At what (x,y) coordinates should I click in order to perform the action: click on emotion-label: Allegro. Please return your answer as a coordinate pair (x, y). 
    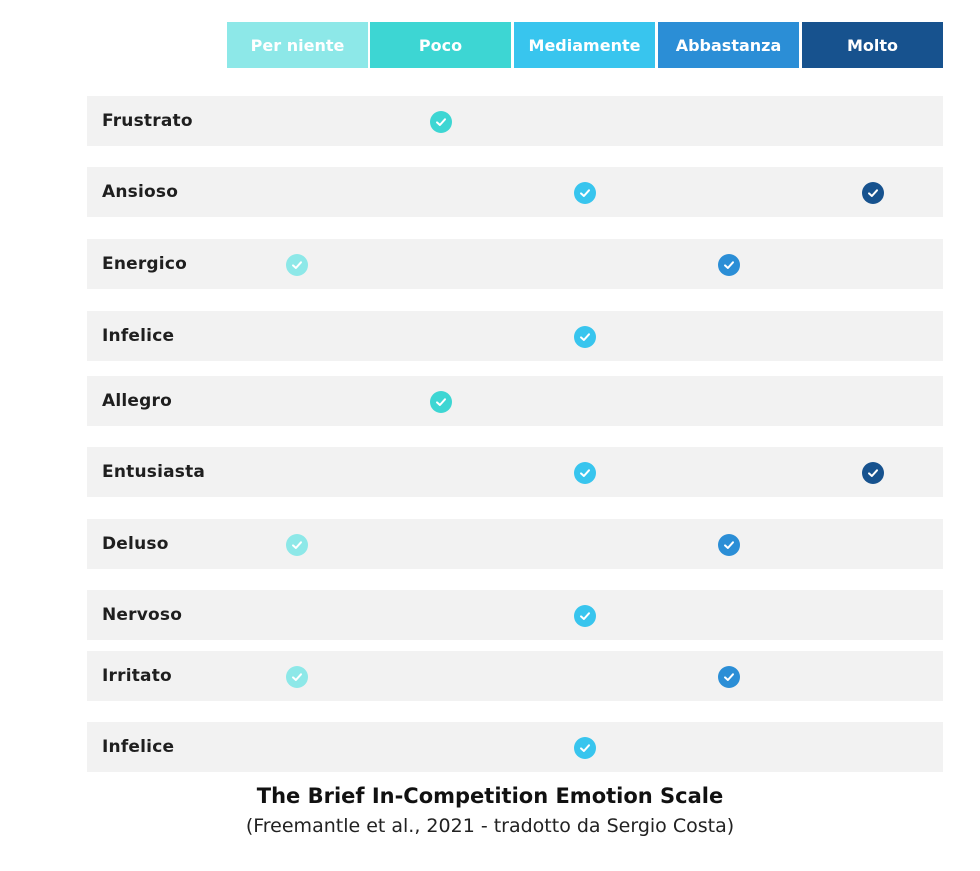
    Looking at the image, I should click on (137, 401).